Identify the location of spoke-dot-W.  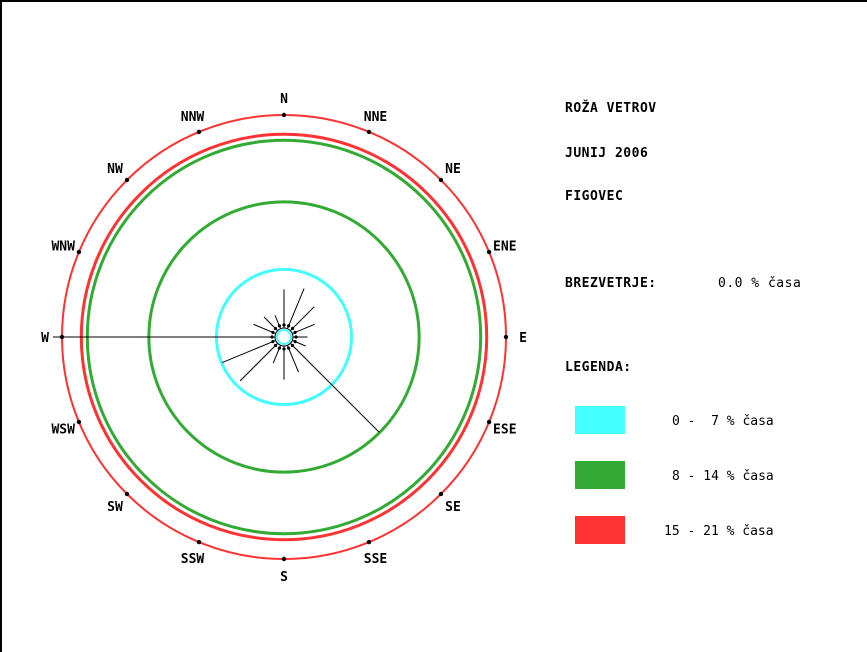
(272, 337).